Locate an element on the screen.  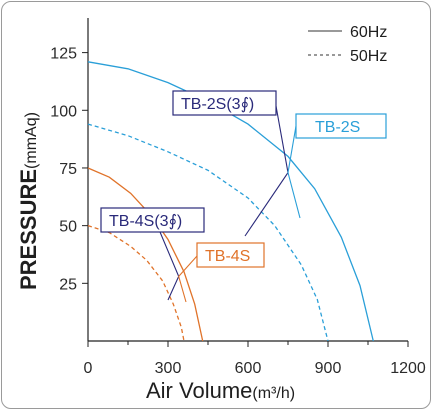
x-axis-label: Air Volume is located at coordinates (199, 390).